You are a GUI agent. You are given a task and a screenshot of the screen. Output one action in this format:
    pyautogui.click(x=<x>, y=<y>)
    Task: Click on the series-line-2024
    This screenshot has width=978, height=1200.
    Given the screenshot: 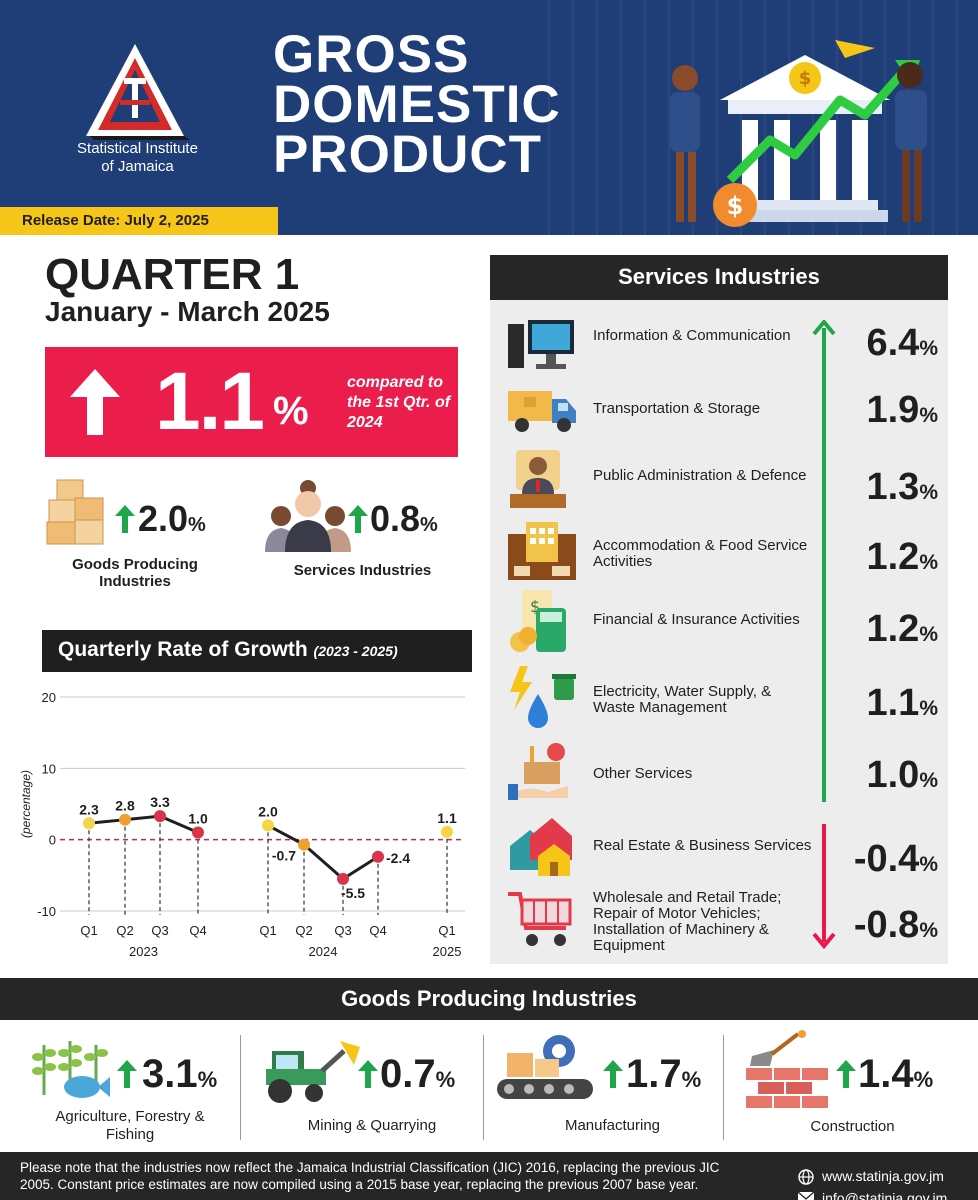 What is the action you would take?
    pyautogui.click(x=323, y=852)
    